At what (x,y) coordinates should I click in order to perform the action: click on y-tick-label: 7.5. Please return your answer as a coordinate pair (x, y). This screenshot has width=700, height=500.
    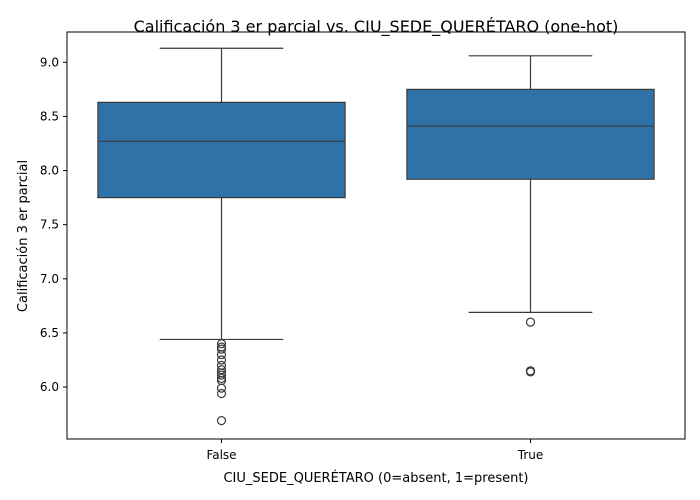
    Looking at the image, I should click on (49, 225).